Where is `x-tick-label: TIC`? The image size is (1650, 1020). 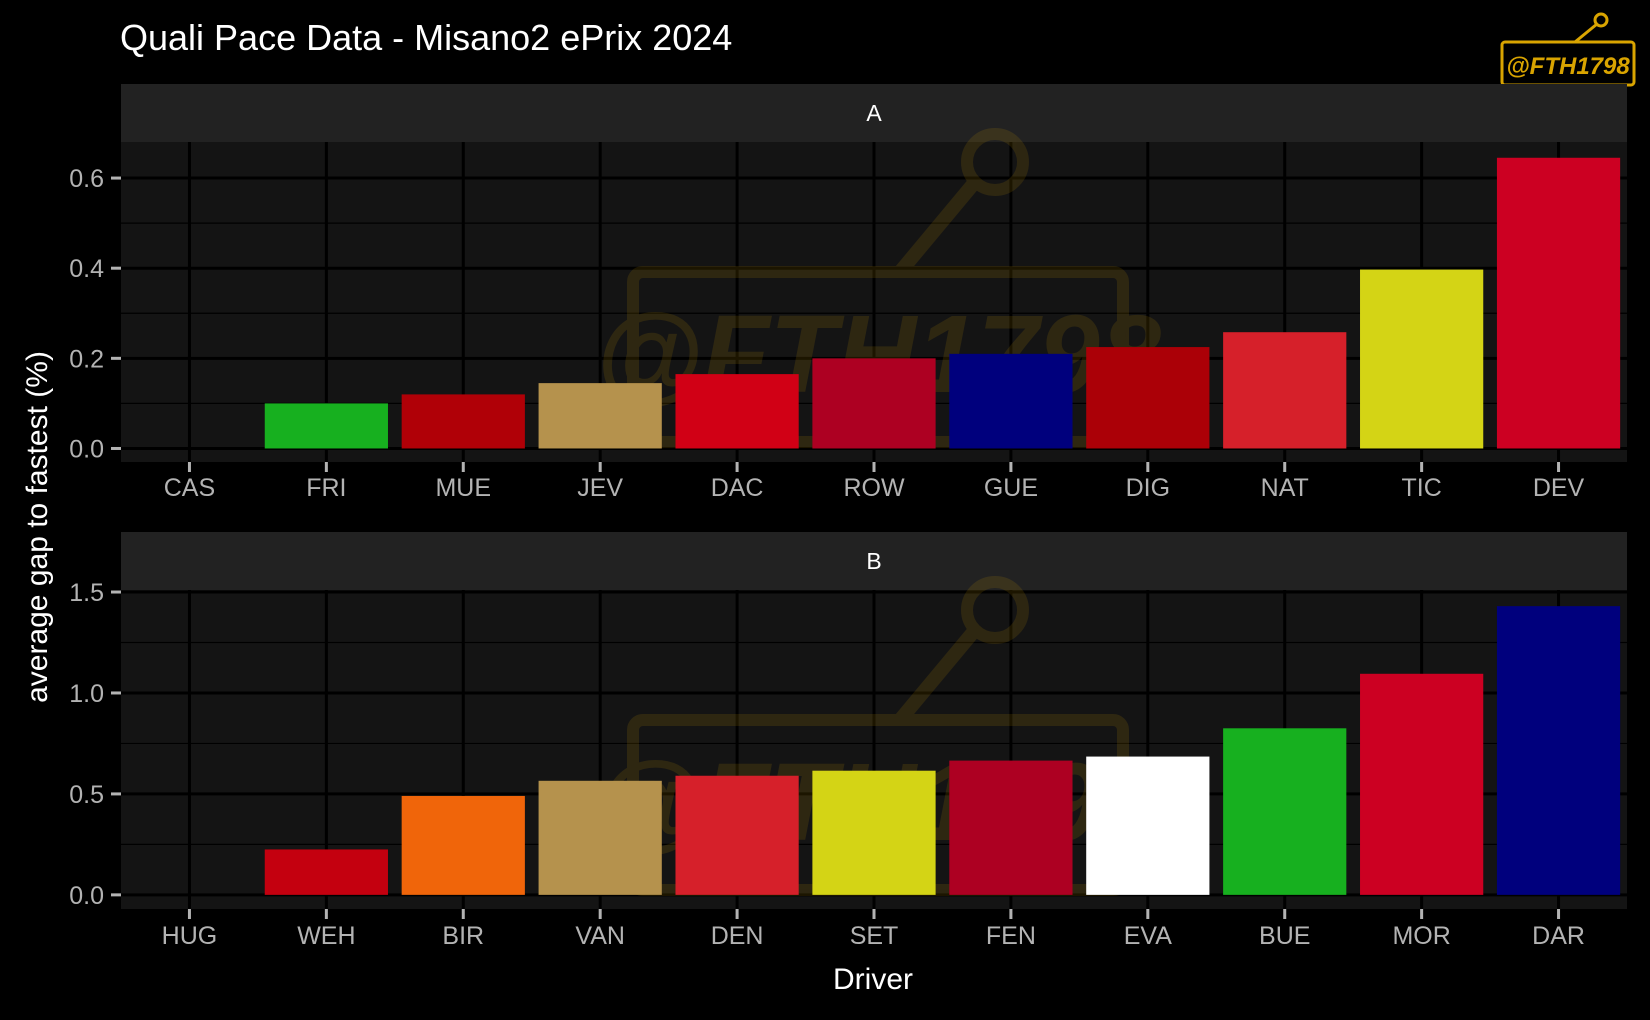
x-tick-label: TIC is located at coordinates (1421, 488).